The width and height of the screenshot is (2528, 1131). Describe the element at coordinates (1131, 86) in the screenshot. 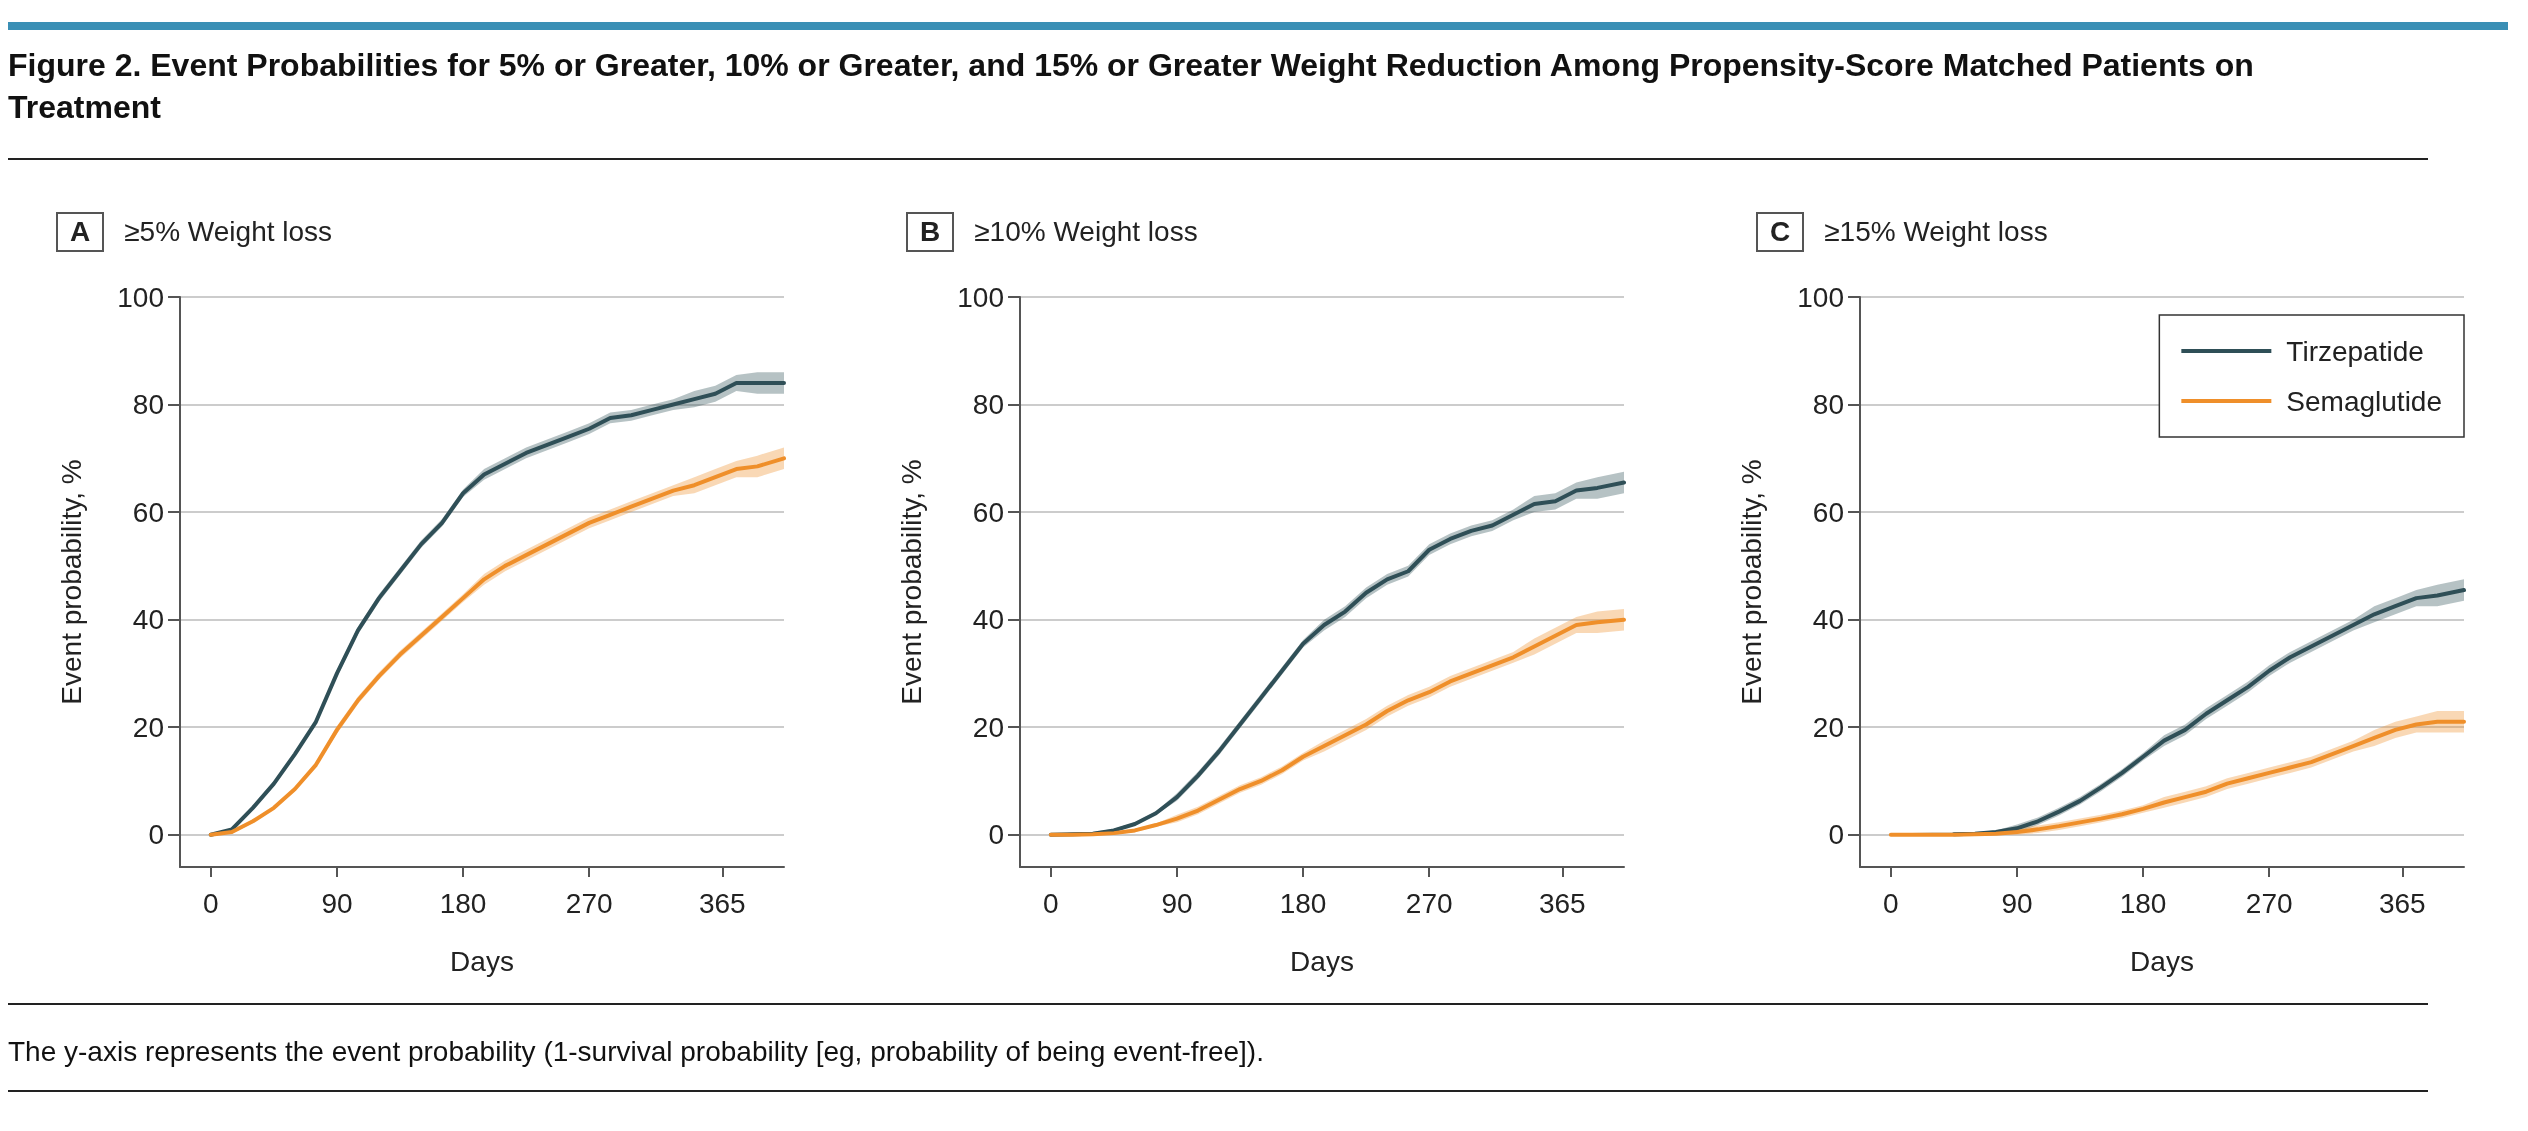

I see `caption: Figure 2. Event Probabilities for 5% or Greater, 10% or Greater, and 15% or Greater Weight Reduction Among Propensity-Score Matched Patients on Treatment` at that location.